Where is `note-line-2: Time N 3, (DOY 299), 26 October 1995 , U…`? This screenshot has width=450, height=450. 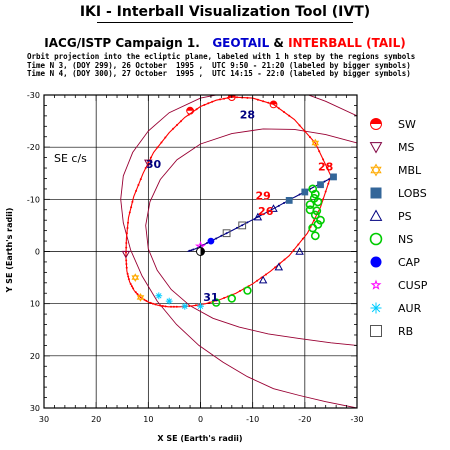
note-line-2: Time N 3, (DOY 299), 26 October 1995 , U… is located at coordinates (219, 65).